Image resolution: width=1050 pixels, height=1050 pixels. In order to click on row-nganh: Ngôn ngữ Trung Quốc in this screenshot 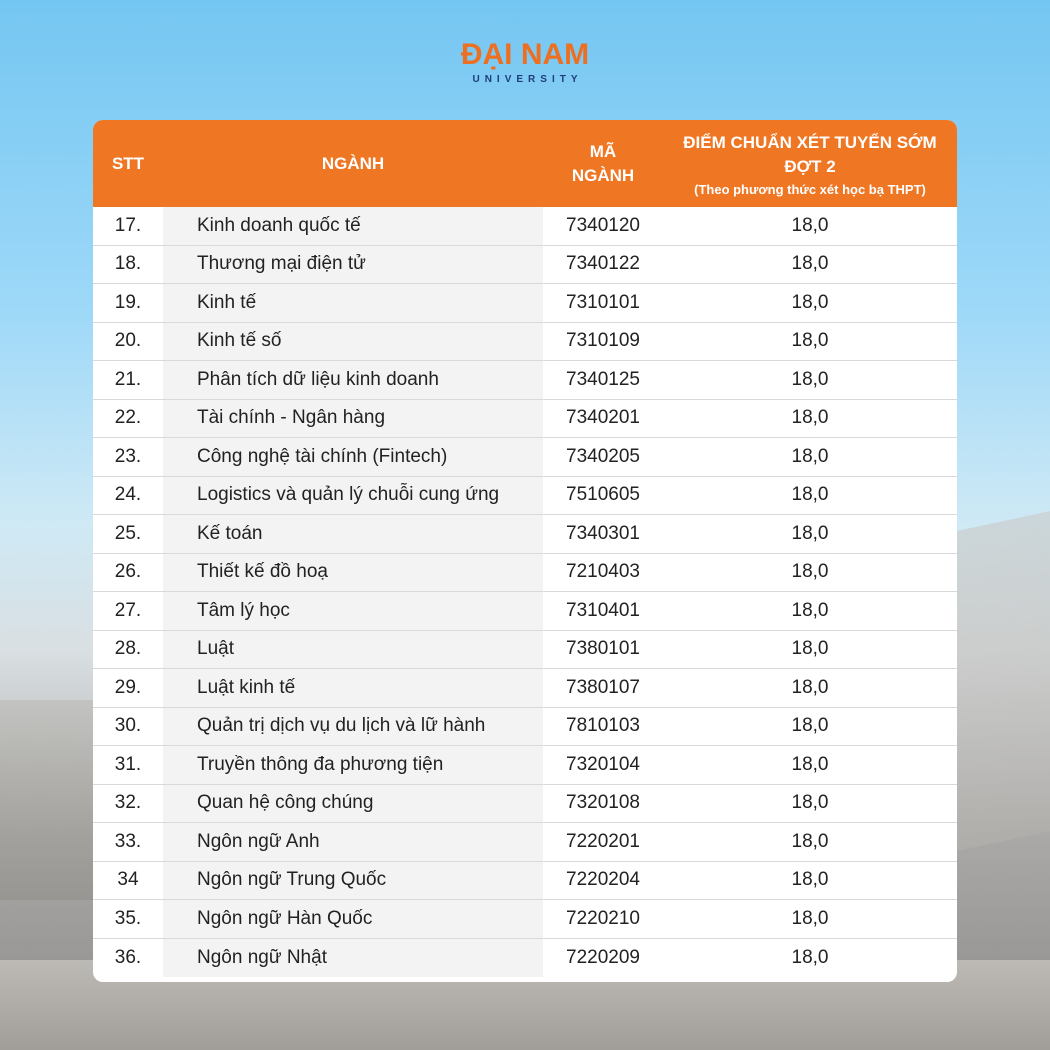, I will do `click(353, 880)`.